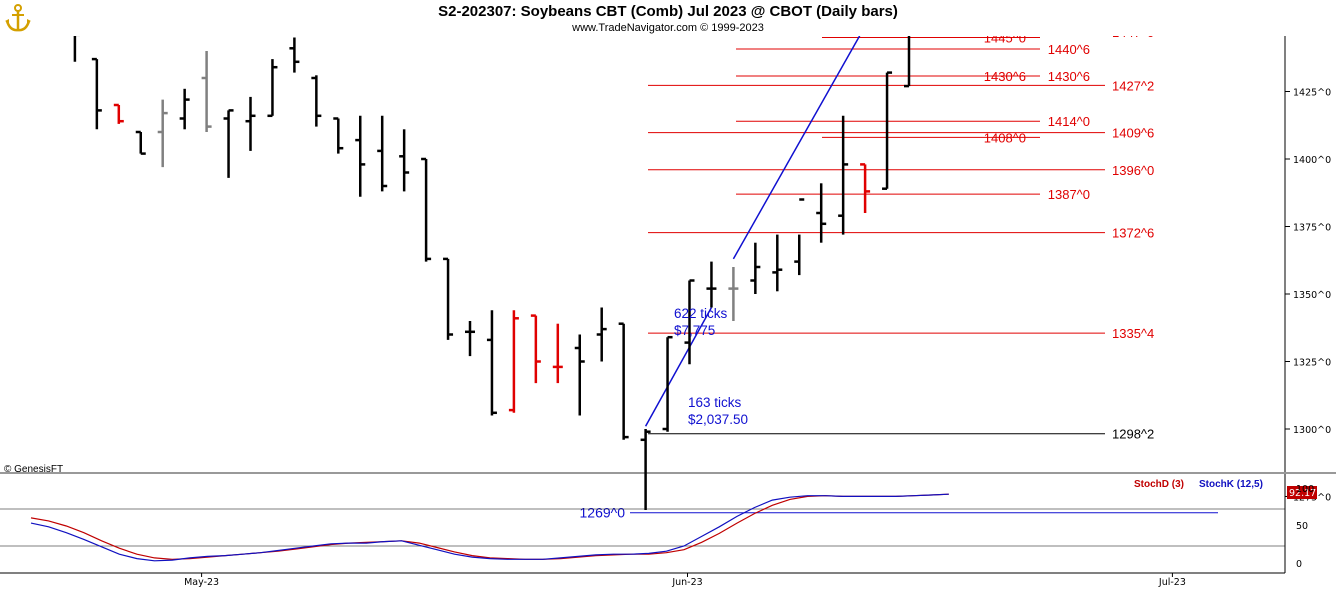  Describe the element at coordinates (201, 582) in the screenshot. I see `date-tick-label: May-23` at that location.